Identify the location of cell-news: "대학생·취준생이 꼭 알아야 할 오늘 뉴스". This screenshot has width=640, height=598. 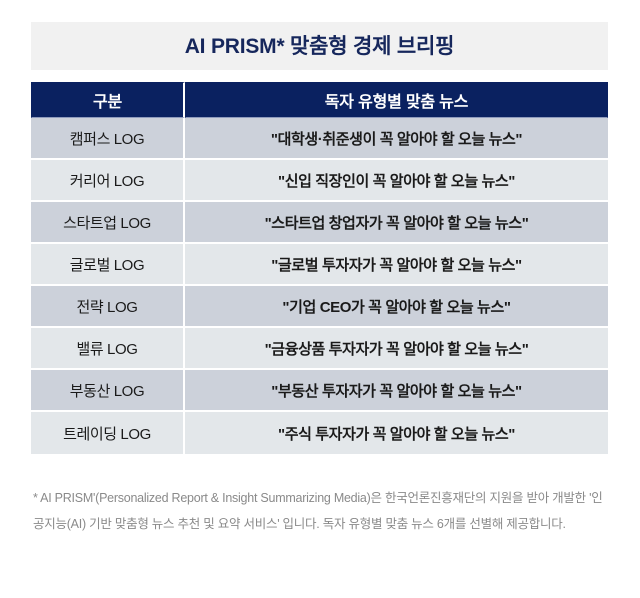
(396, 139).